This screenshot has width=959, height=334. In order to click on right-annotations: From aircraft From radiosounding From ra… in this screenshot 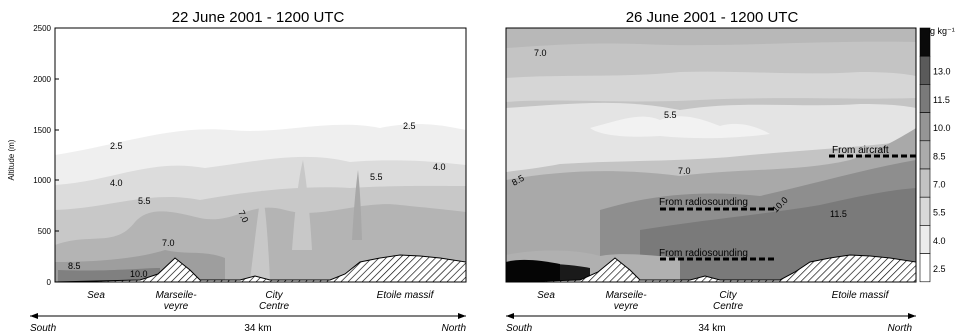, I will do `click(774, 202)`.